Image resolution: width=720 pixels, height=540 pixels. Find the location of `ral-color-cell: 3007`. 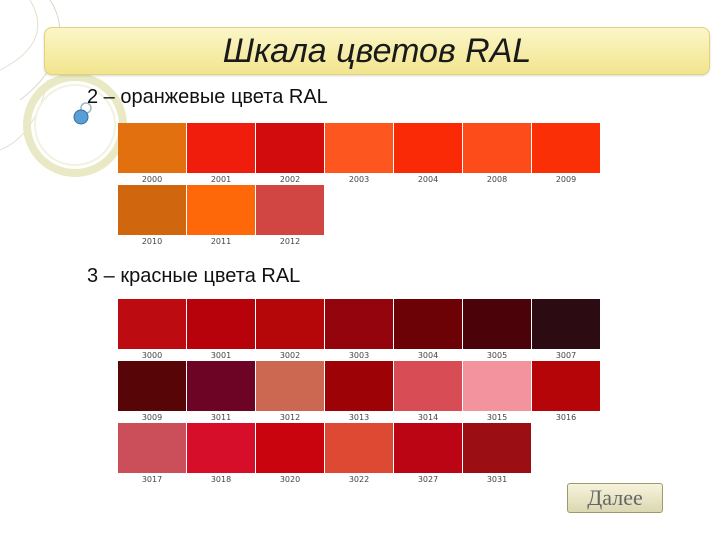

ral-color-cell: 3007 is located at coordinates (566, 330).